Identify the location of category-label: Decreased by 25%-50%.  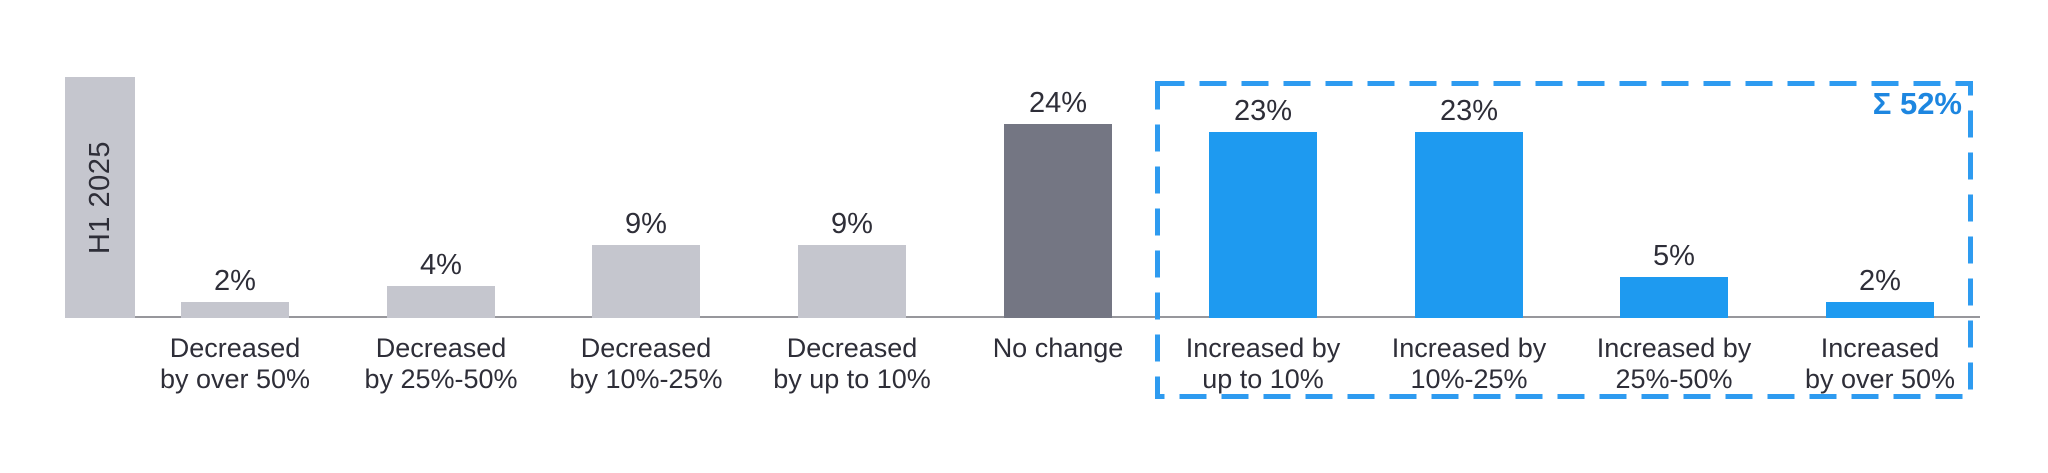
(441, 364).